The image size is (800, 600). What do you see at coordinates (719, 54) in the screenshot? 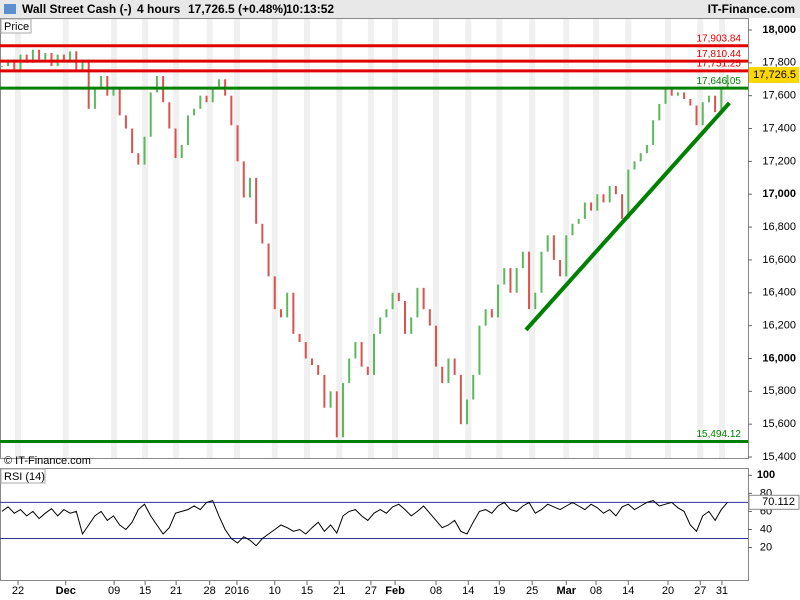
I see `level-label: 17,810.44` at bounding box center [719, 54].